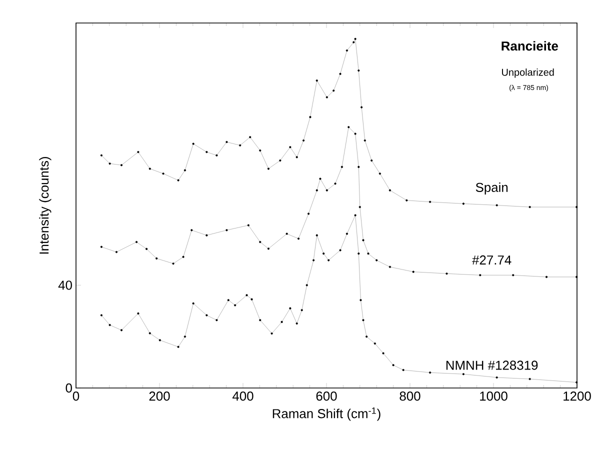  I want to click on x-tick-label: 200, so click(159, 396).